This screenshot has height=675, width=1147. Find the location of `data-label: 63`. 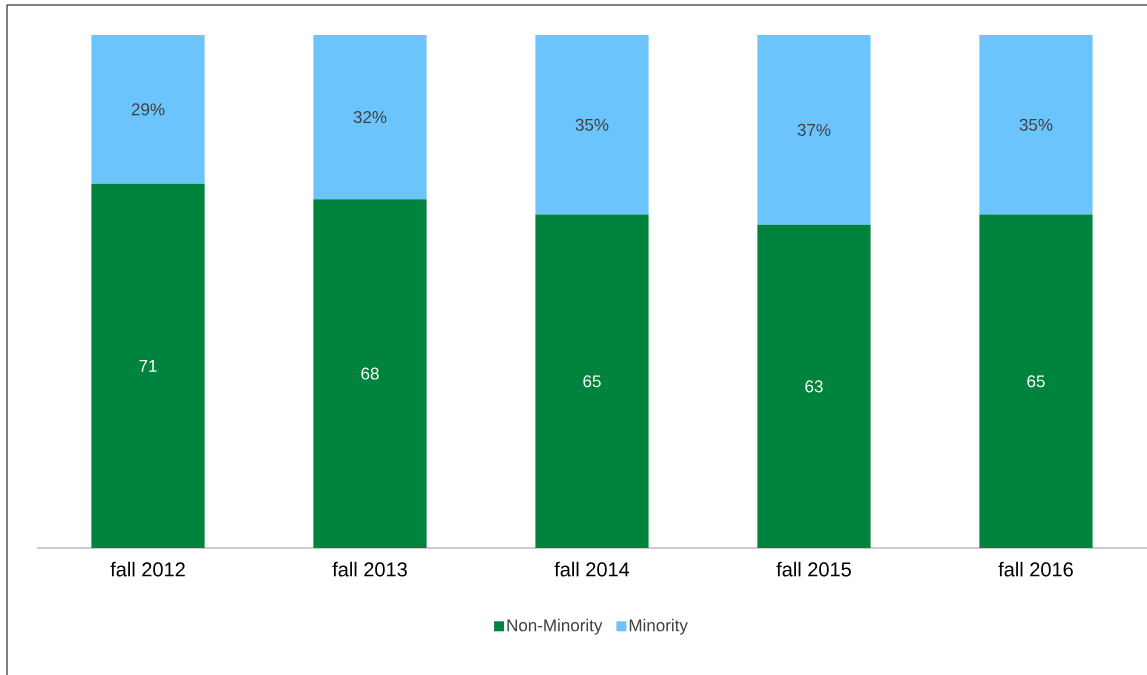

data-label: 63 is located at coordinates (814, 386).